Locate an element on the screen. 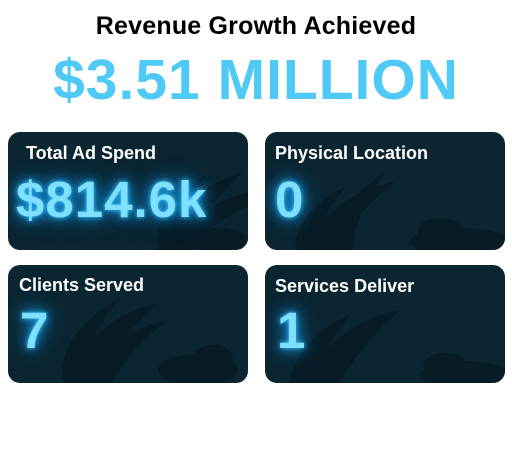 Image resolution: width=512 pixels, height=475 pixels. stat-card-physical-location: Physical Location 0 is located at coordinates (385, 191).